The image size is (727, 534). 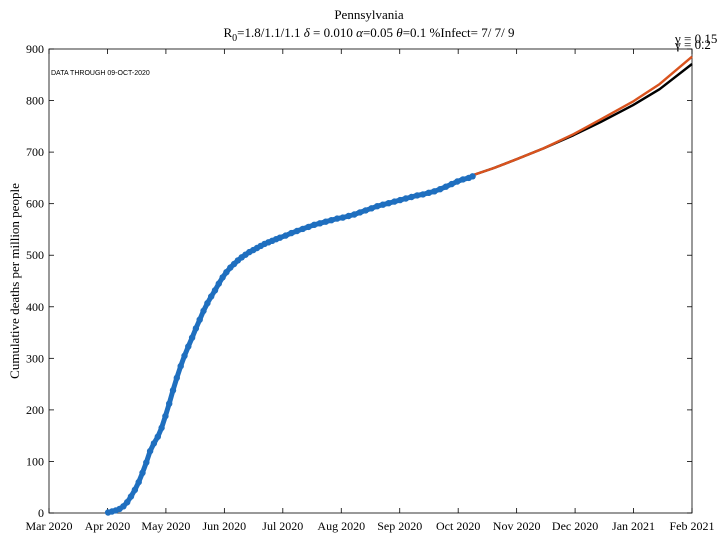 I want to click on subtitle-delta-value: = 0.010, so click(x=331, y=32).